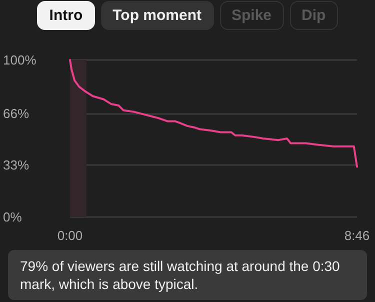 This screenshot has width=375, height=302. What do you see at coordinates (357, 235) in the screenshot?
I see `x-tick-label: 8:46` at bounding box center [357, 235].